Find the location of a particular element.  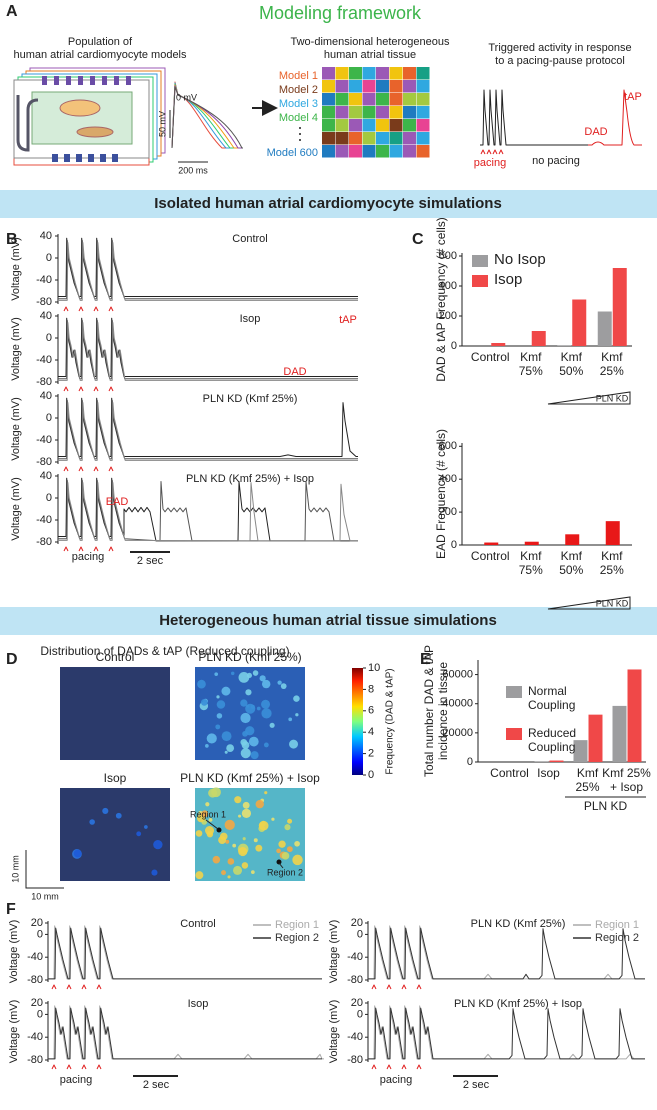

colorbar-tick-label: 10 is located at coordinates (374, 668).